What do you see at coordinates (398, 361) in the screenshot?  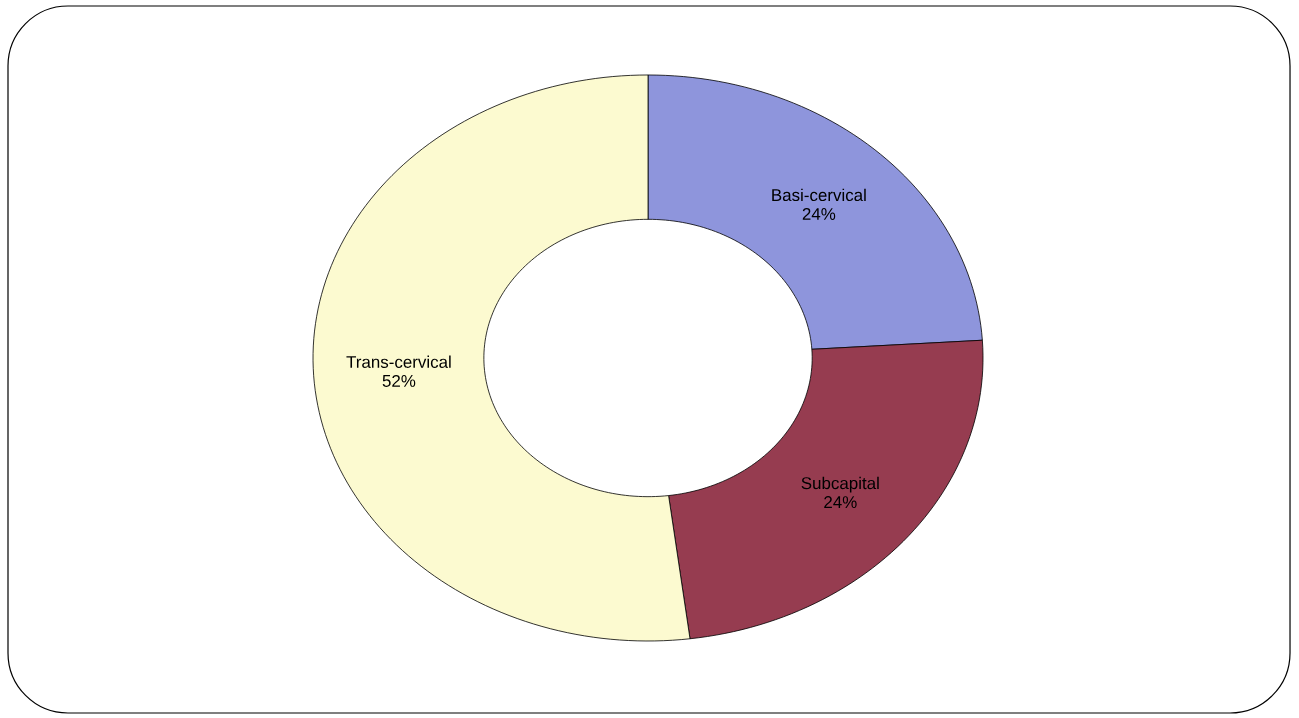 I see `slice-label: Trans-cervical` at bounding box center [398, 361].